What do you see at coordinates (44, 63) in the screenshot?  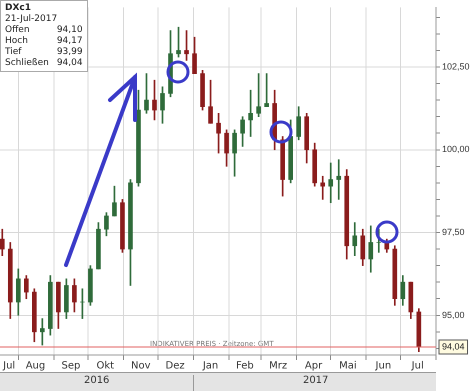 I see `annotation: Schließen 94,04` at bounding box center [44, 63].